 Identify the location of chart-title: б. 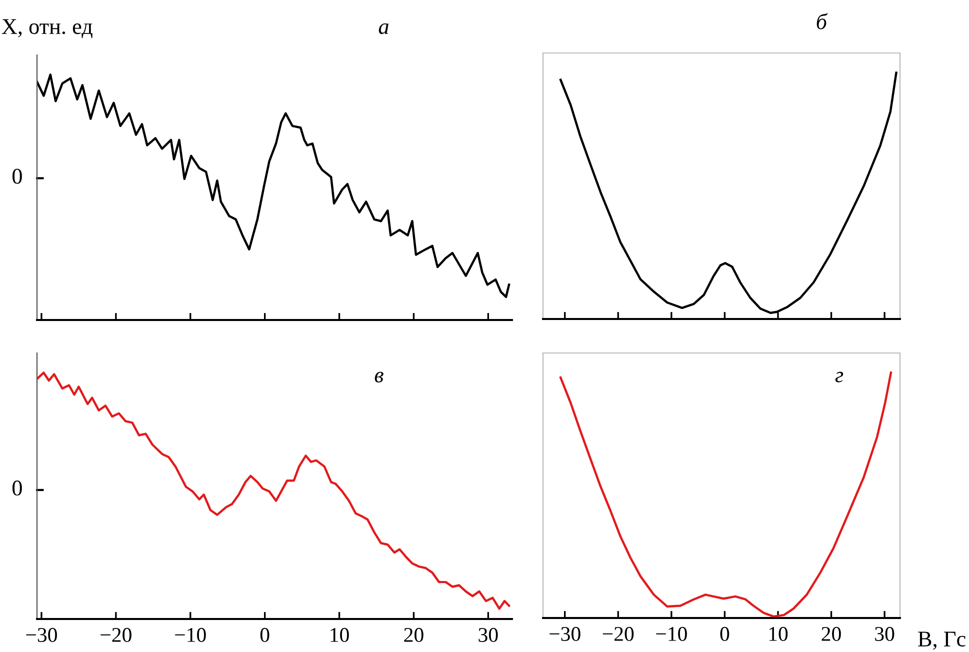
(822, 21).